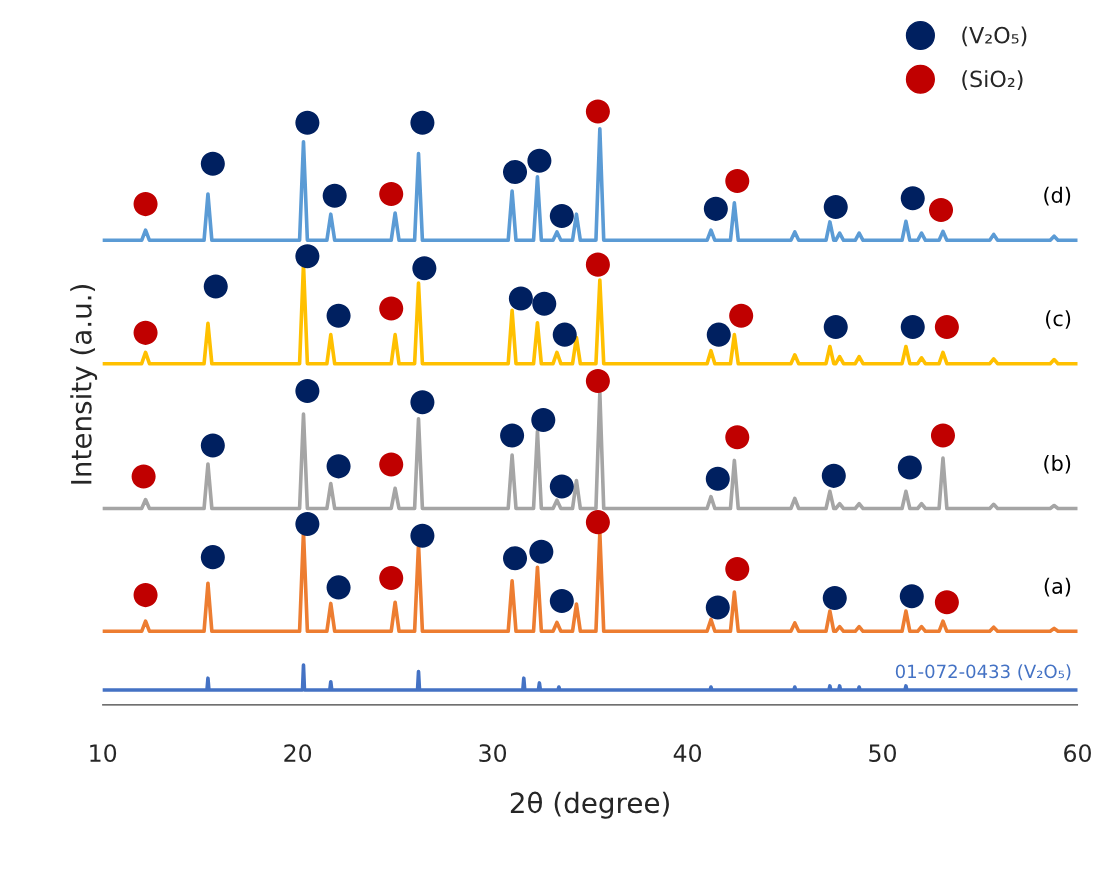 The width and height of the screenshot is (1104, 890). What do you see at coordinates (1057, 464) in the screenshot?
I see `series-label: (b)` at bounding box center [1057, 464].